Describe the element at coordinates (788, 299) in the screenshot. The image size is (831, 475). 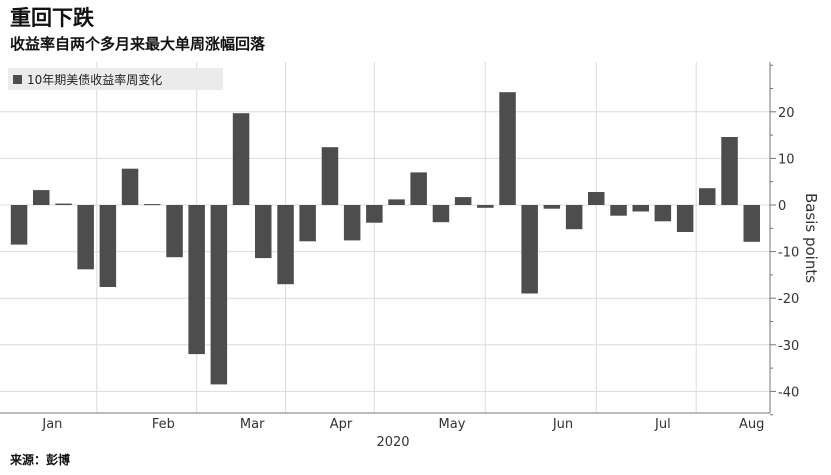
I see `y-tick-label: -20` at that location.